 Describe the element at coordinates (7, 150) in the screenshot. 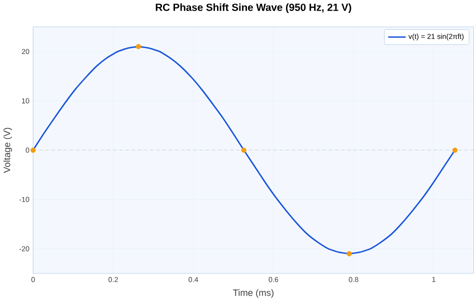

I see `y-axis-title: Voltage (V)` at that location.